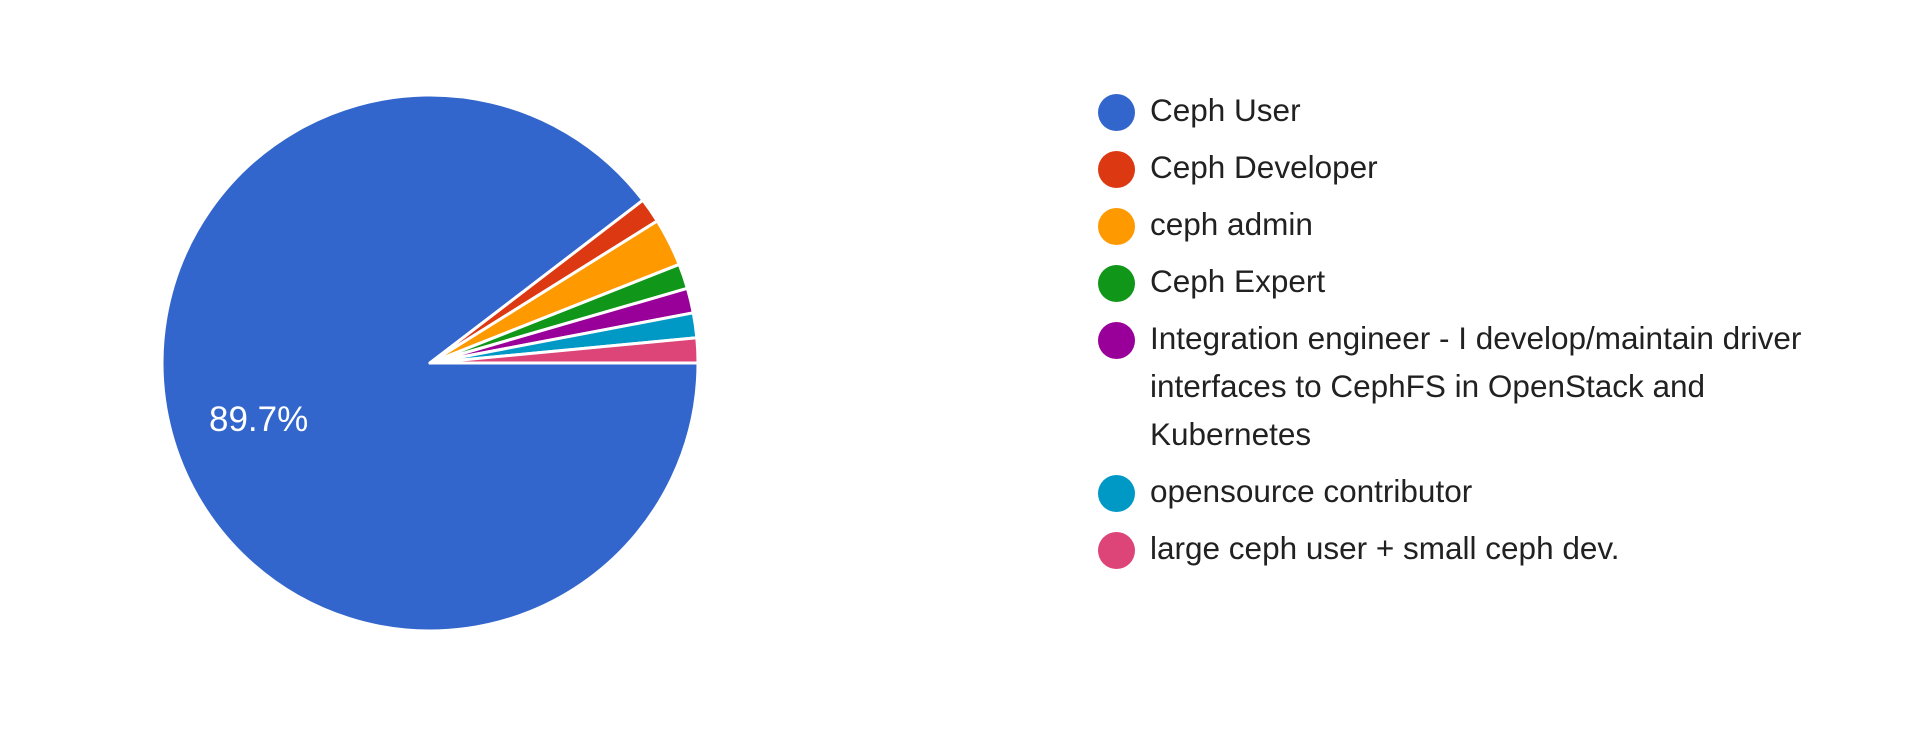 This screenshot has width=1906, height=736. Describe the element at coordinates (1231, 224) in the screenshot. I see `legend-label: ceph admin` at that location.